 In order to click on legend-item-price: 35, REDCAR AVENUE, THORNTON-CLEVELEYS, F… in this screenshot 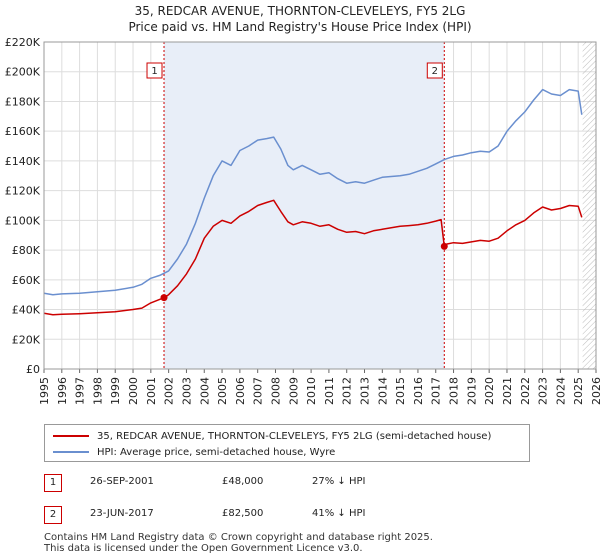, I will do `click(272, 436)`.